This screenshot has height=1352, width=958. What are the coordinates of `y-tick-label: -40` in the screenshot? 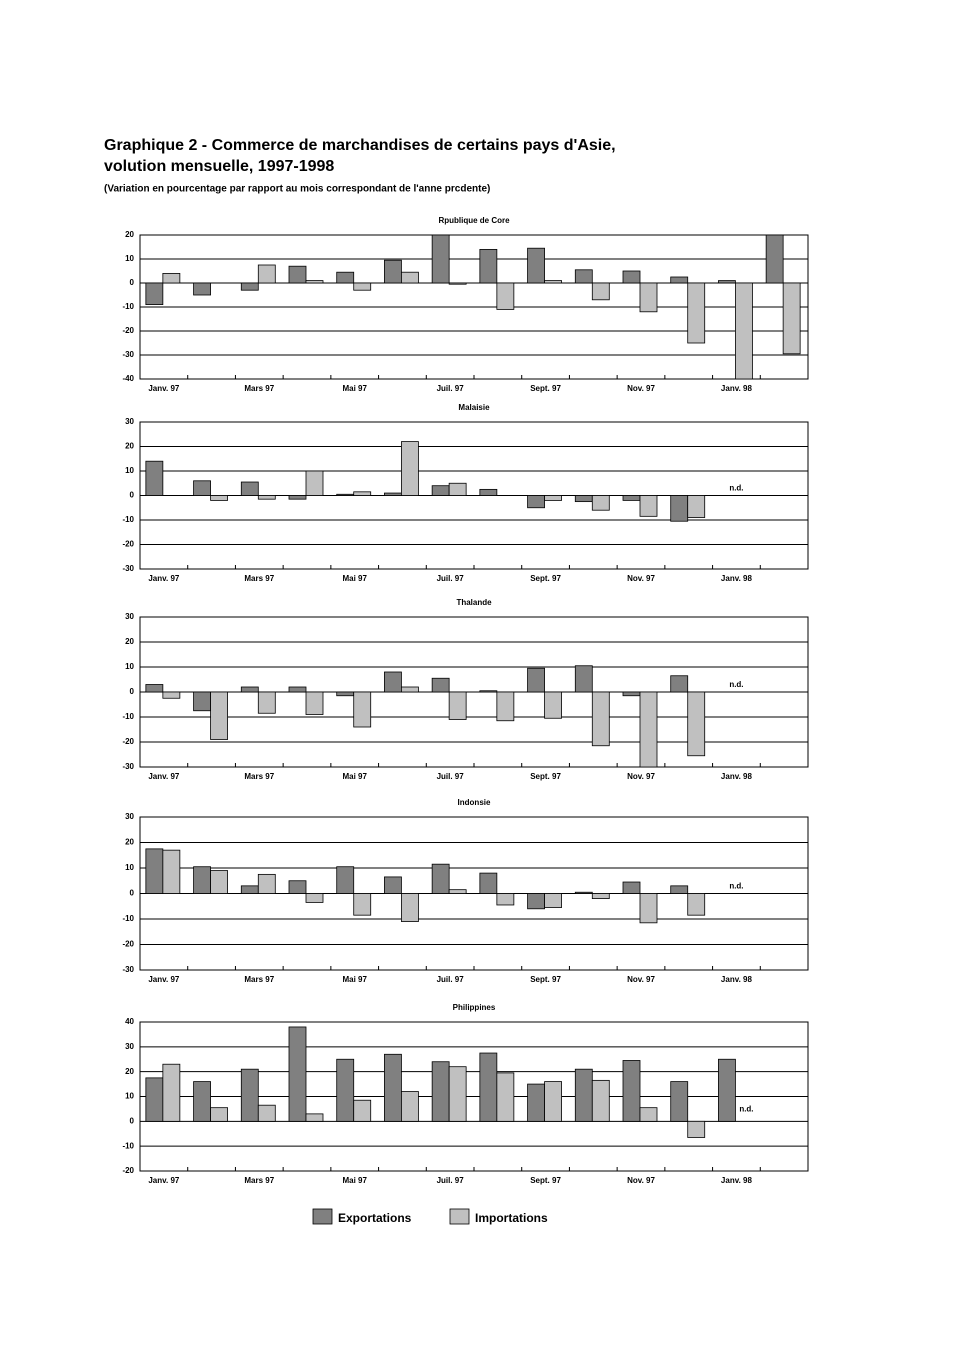 It's located at (128, 378).